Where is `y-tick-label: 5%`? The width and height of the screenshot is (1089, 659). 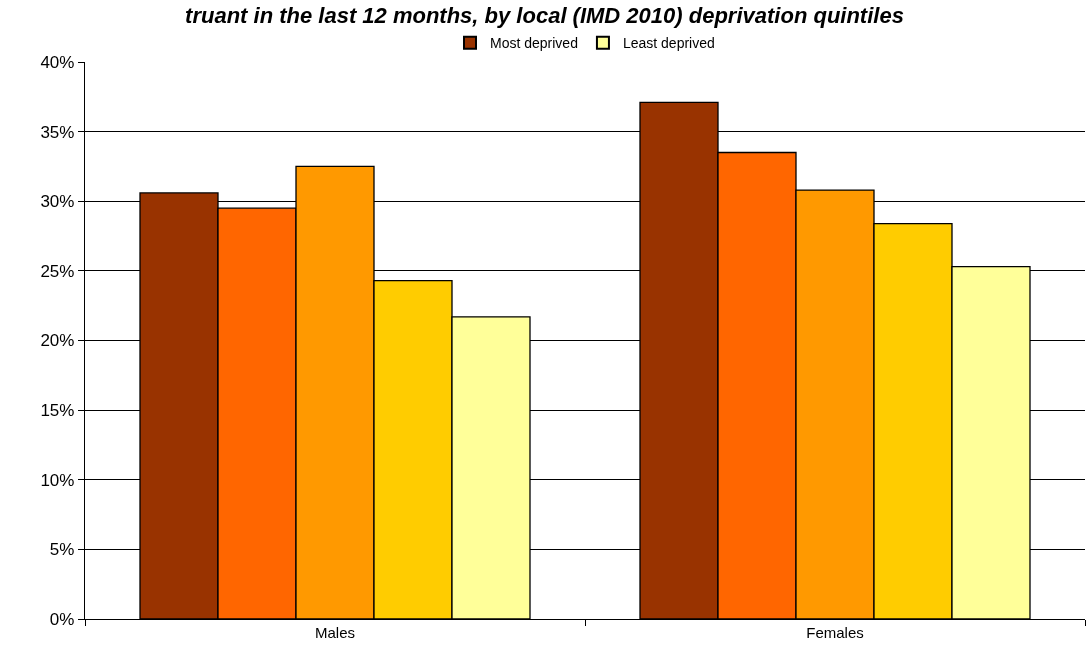
y-tick-label: 5% is located at coordinates (62, 550).